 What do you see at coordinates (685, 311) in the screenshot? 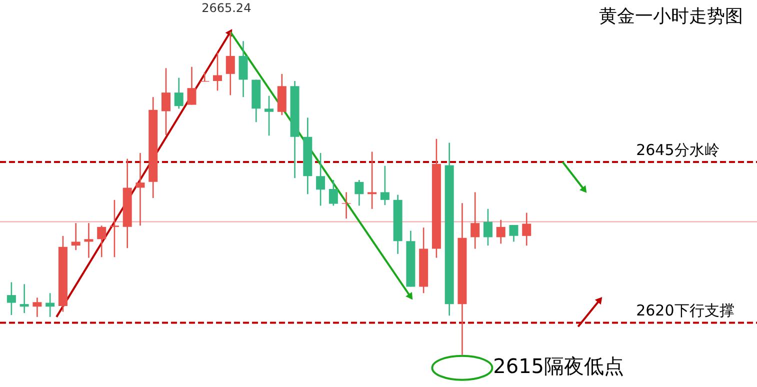
I see `ref-line-label: 2620下行支撑` at bounding box center [685, 311].